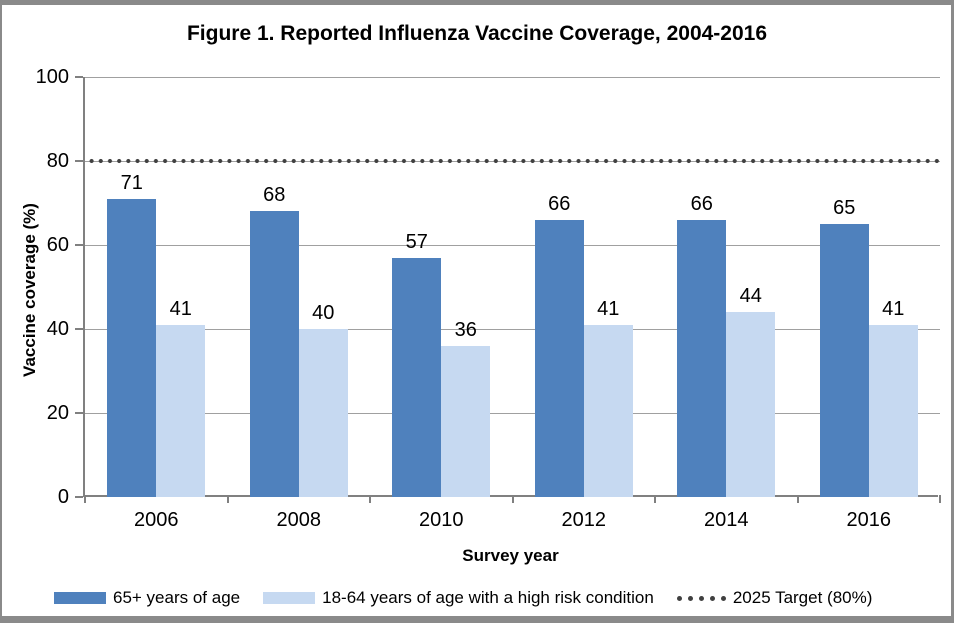  Describe the element at coordinates (57, 413) in the screenshot. I see `y-tick-label: 20` at that location.